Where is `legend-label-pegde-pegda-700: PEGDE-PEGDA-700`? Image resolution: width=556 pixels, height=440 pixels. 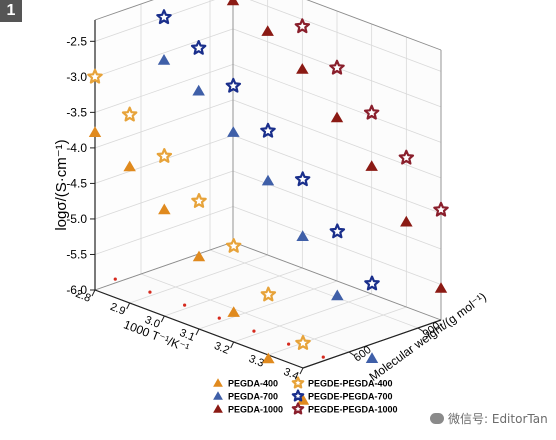 legend-label-pegde-pegda-700: PEGDE-PEGDA-700 is located at coordinates (350, 397).